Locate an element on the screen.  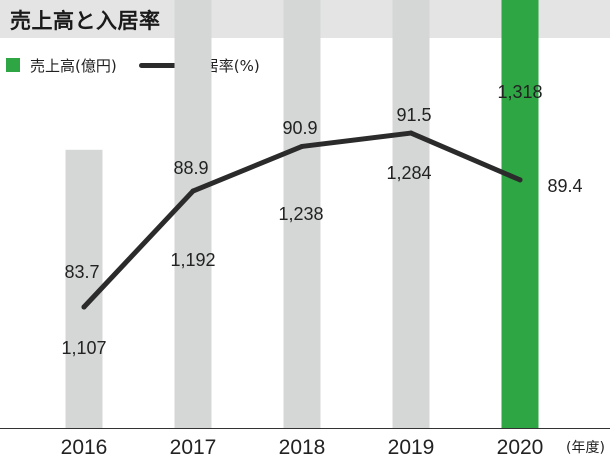
bar-2018 is located at coordinates (302, 214).